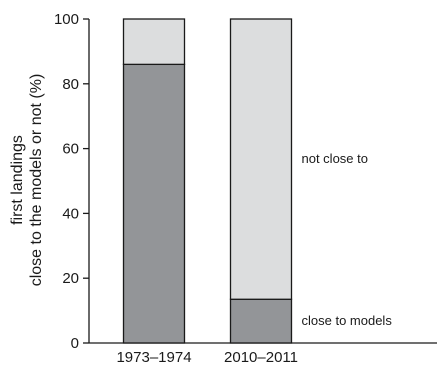 The image size is (437, 370). I want to click on bar-segment-2010–2011-not-close-to, so click(261, 159).